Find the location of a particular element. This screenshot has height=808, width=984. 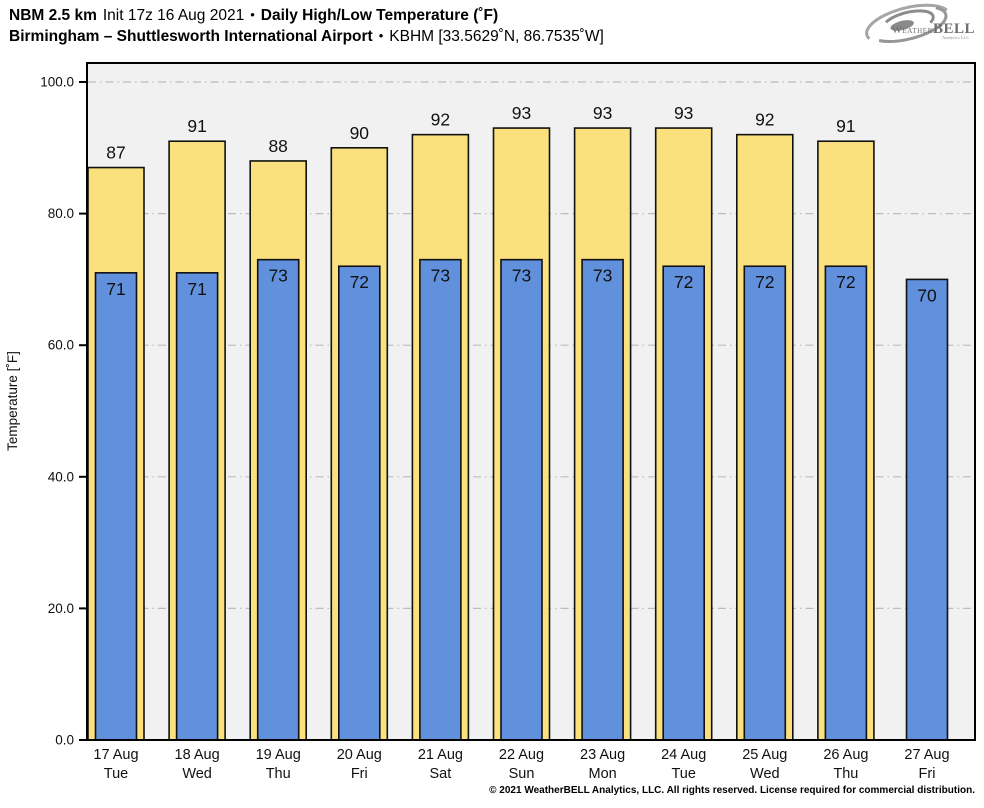

y-axis-title: Temperature [˚F] is located at coordinates (12, 401).